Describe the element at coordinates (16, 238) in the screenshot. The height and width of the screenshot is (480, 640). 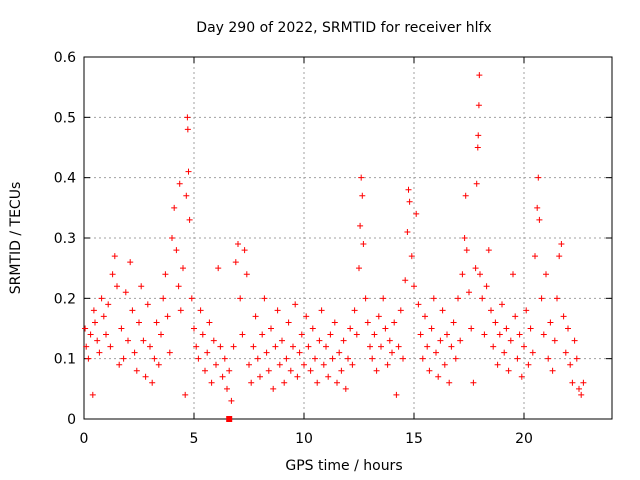
I see `y-axis-label: SRMTID / TECUs` at that location.